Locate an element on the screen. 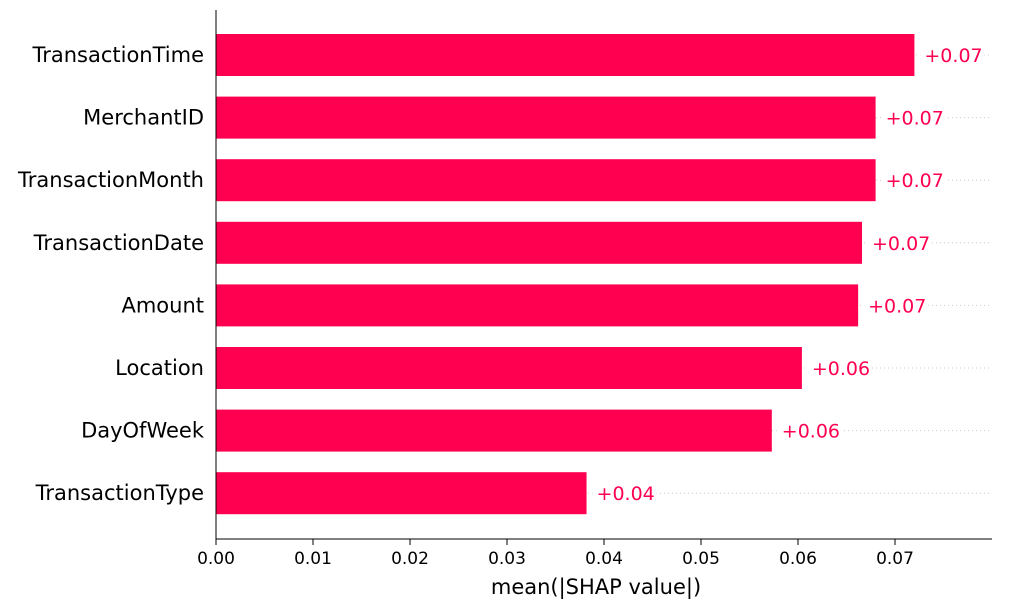 The image size is (1021, 607). y-tick-label: TransactionDate is located at coordinates (118, 243).